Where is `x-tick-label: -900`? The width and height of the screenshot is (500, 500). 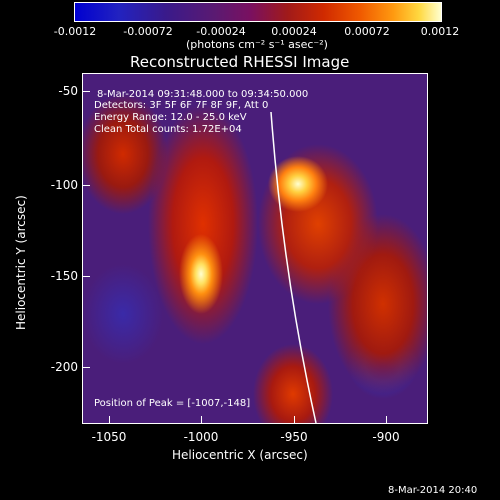
x-tick-label: -900 is located at coordinates (386, 437).